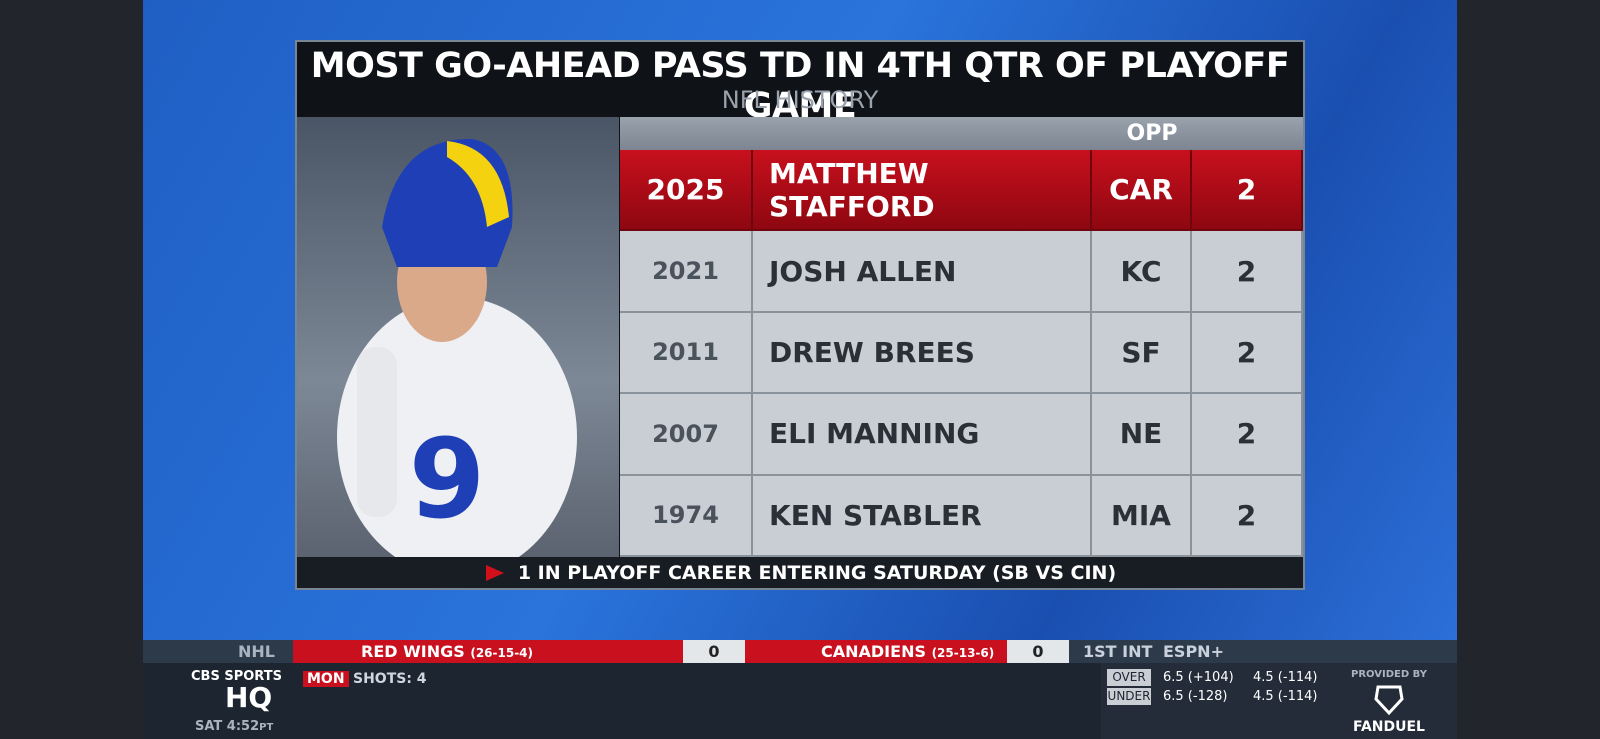 The image size is (1600, 739). Describe the element at coordinates (502, 653) in the screenshot. I see `away-record: (26-15-4)` at that location.